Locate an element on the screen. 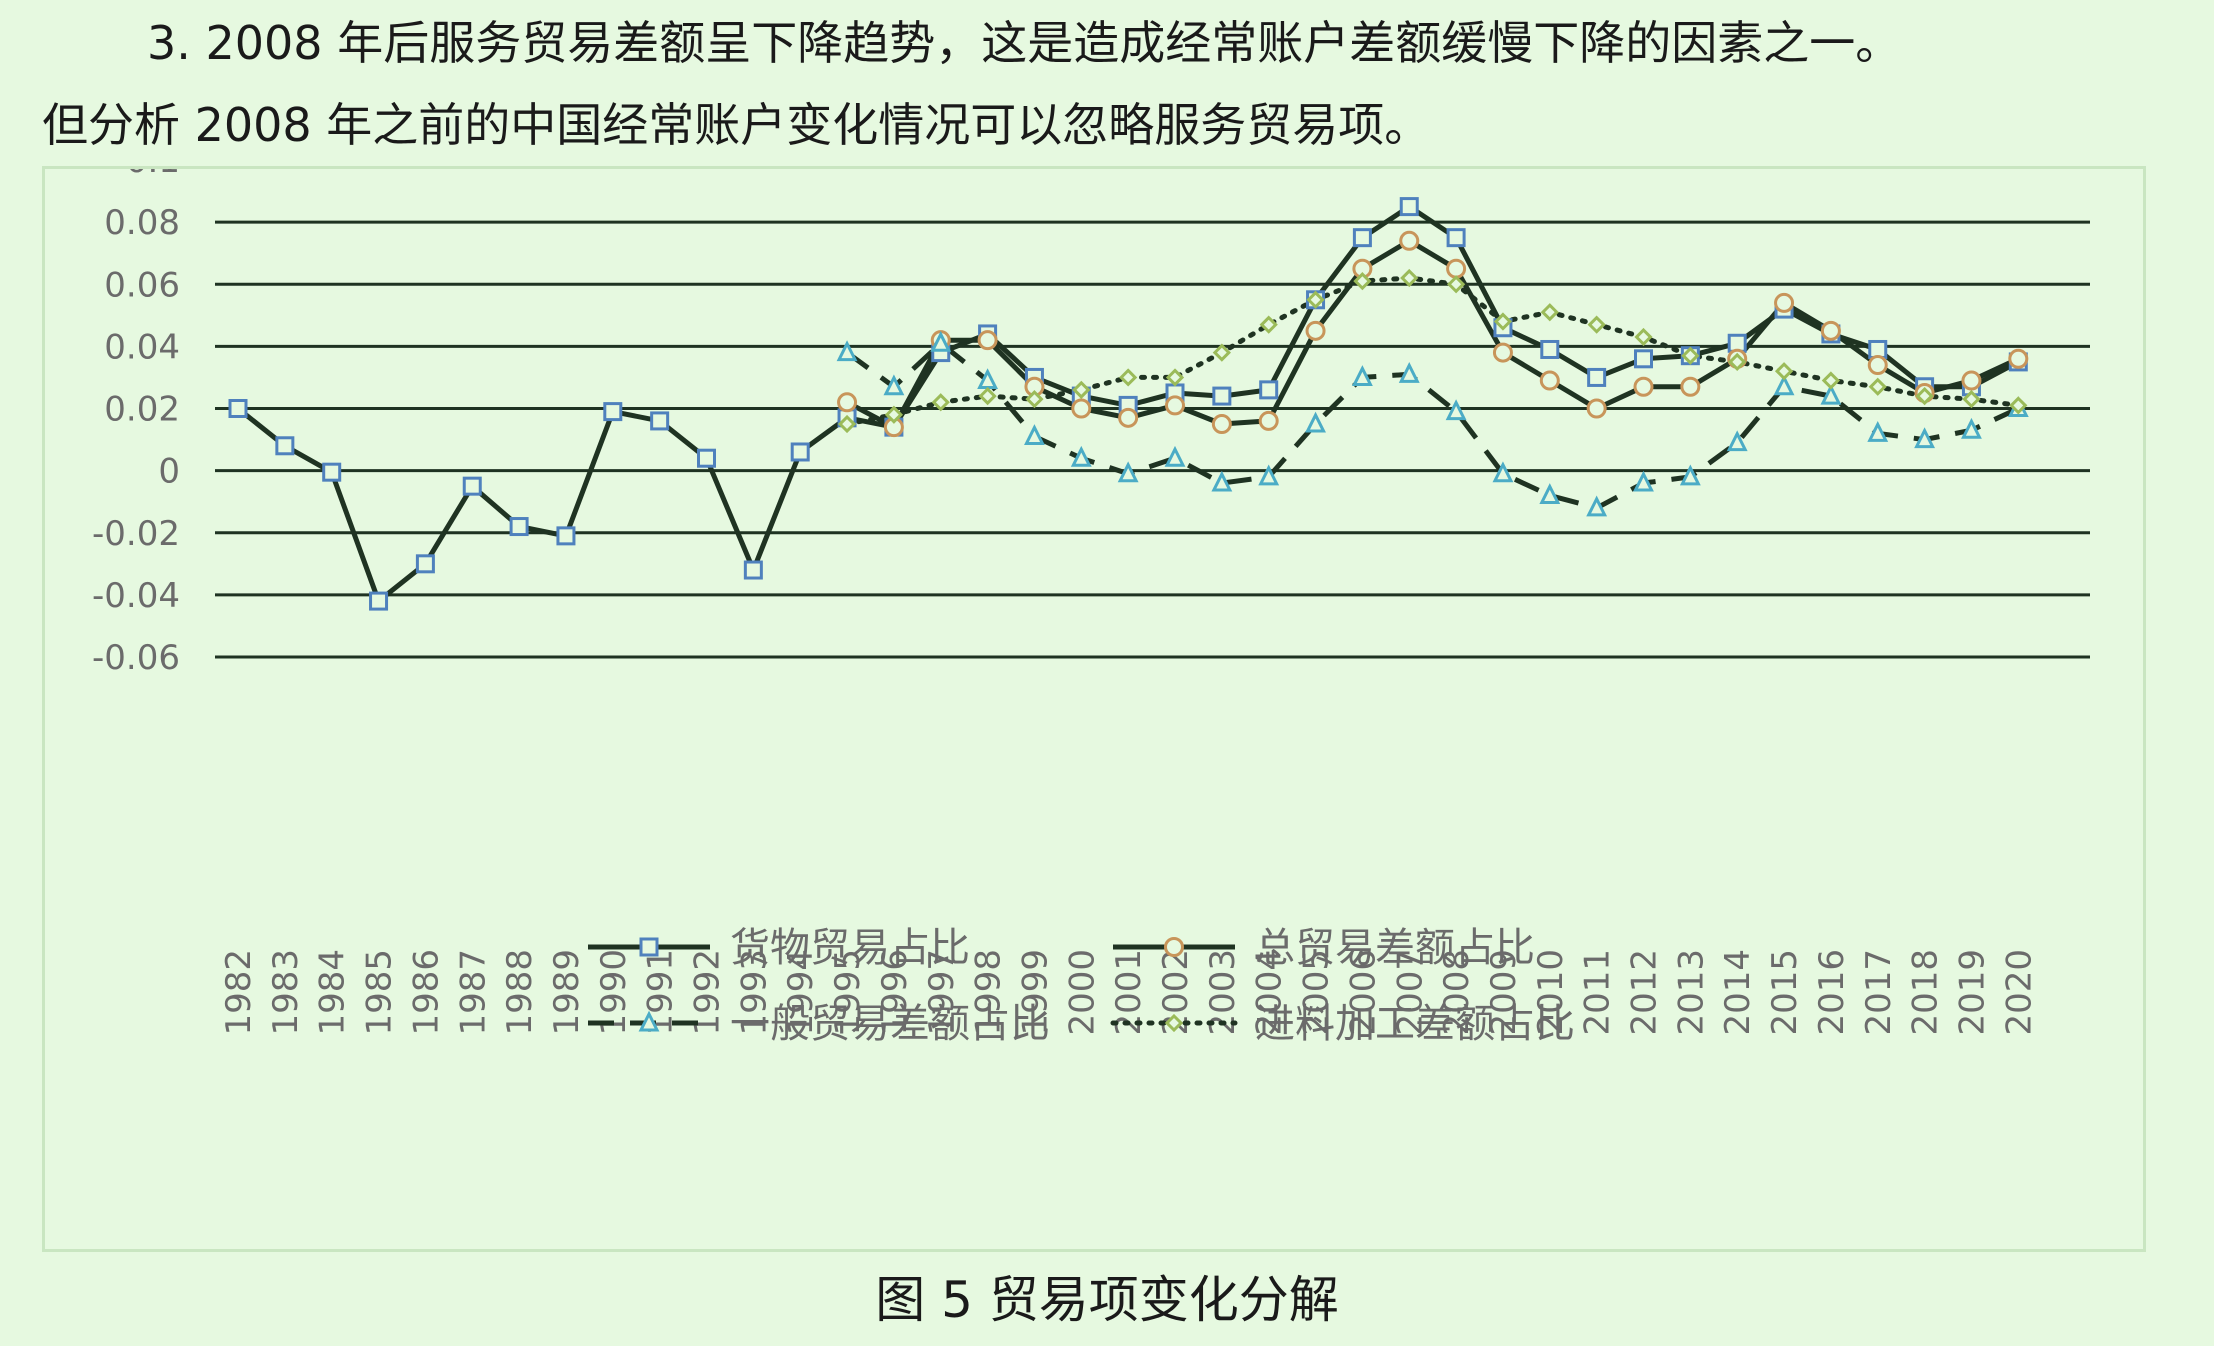  x-tick-label: 2013 is located at coordinates (1691, 992).